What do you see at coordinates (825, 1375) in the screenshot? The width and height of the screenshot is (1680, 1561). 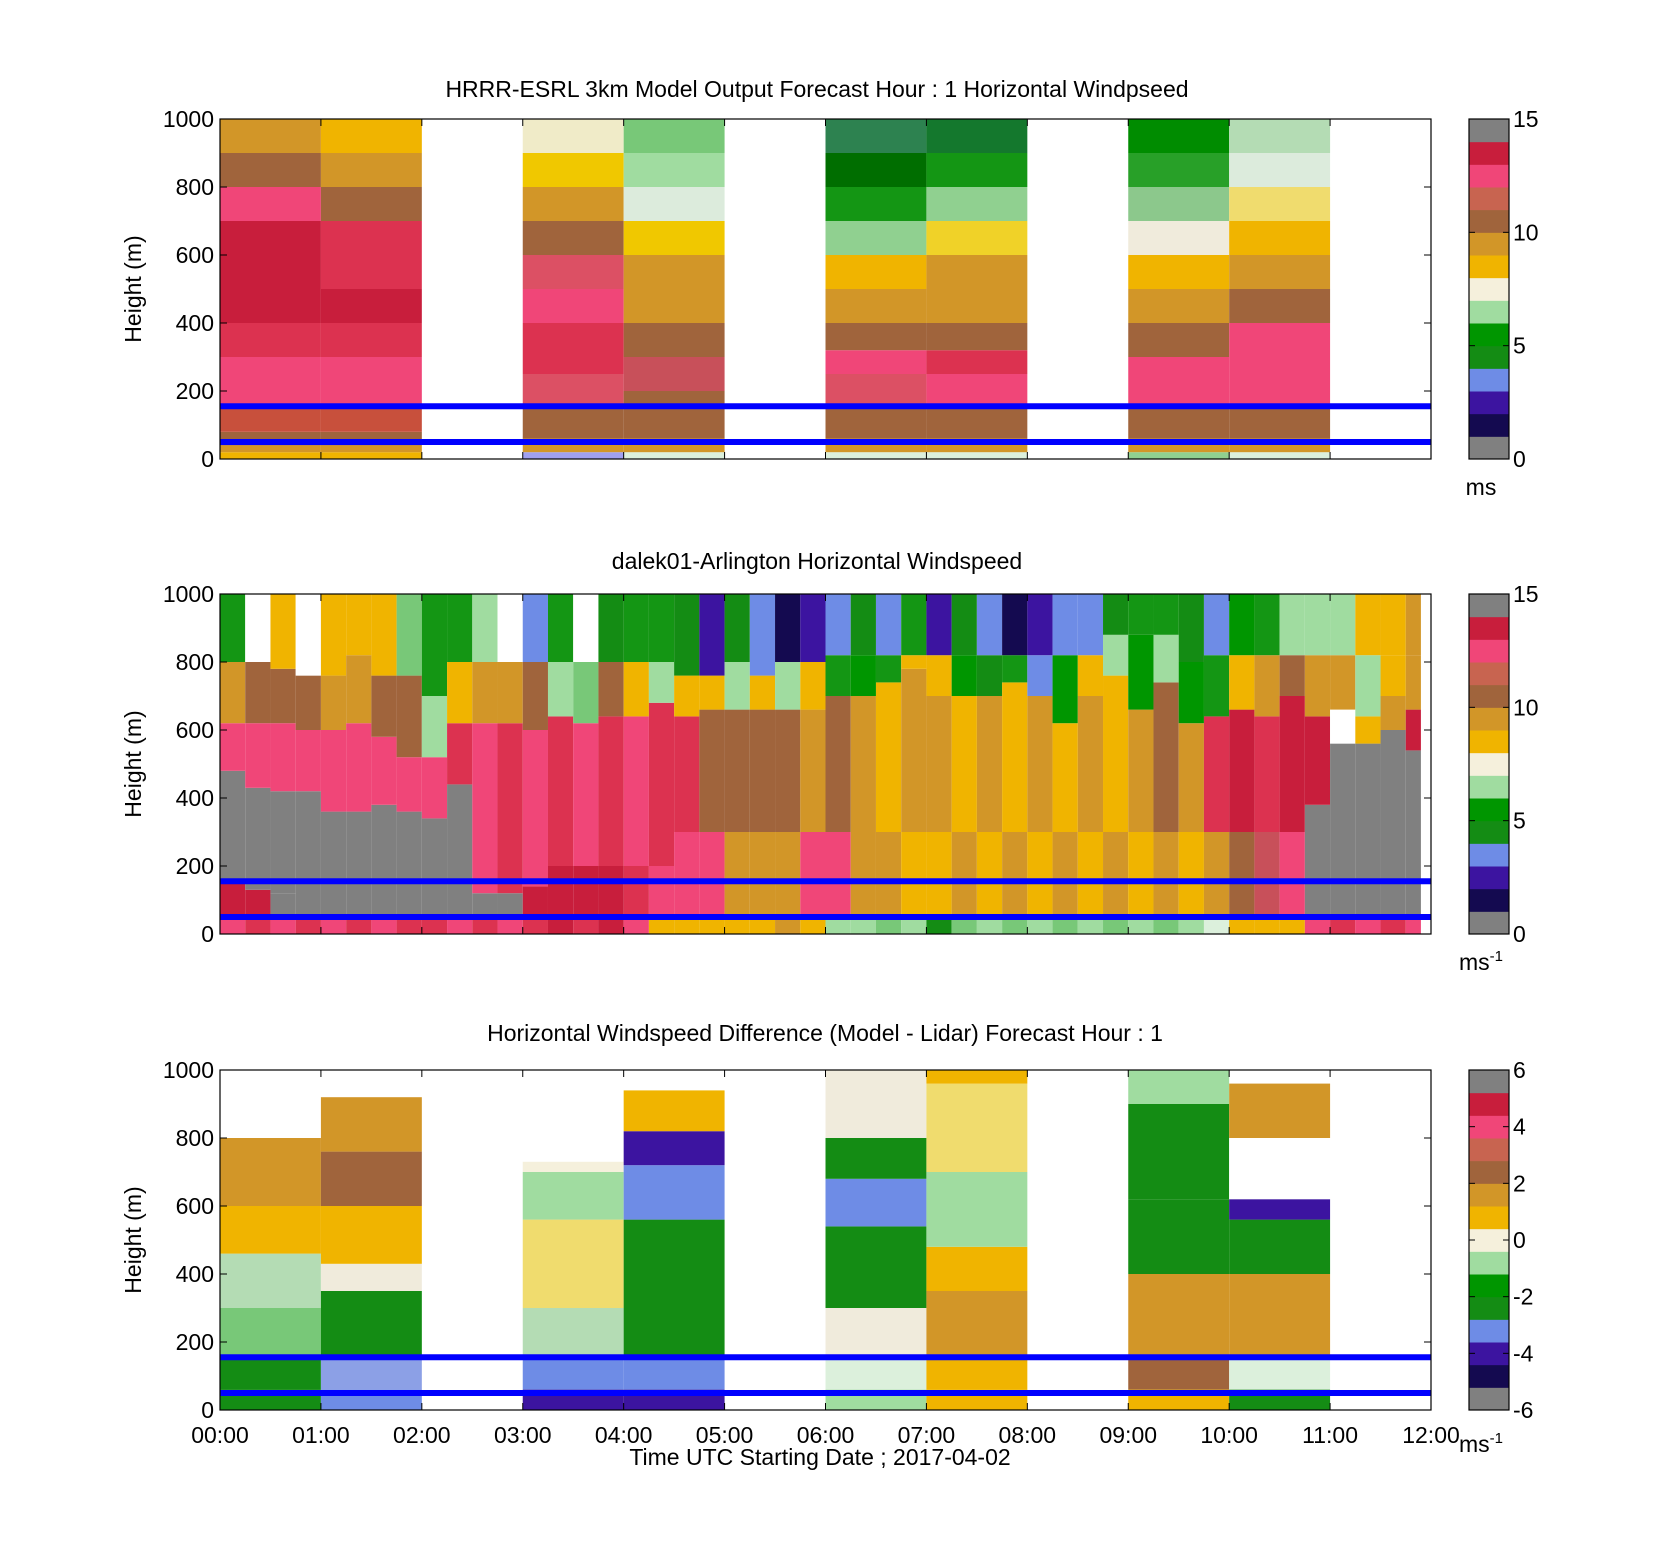 I see `reference-lines` at bounding box center [825, 1375].